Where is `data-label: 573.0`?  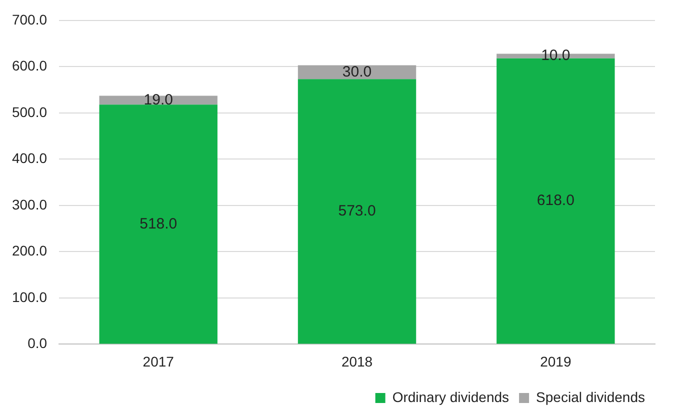
data-label: 573.0 is located at coordinates (357, 211).